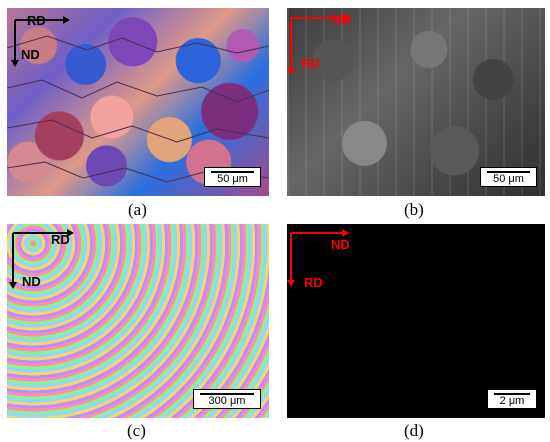 The width and height of the screenshot is (550, 442). Describe the element at coordinates (319, 44) in the screenshot. I see `orientation-axes-b` at that location.